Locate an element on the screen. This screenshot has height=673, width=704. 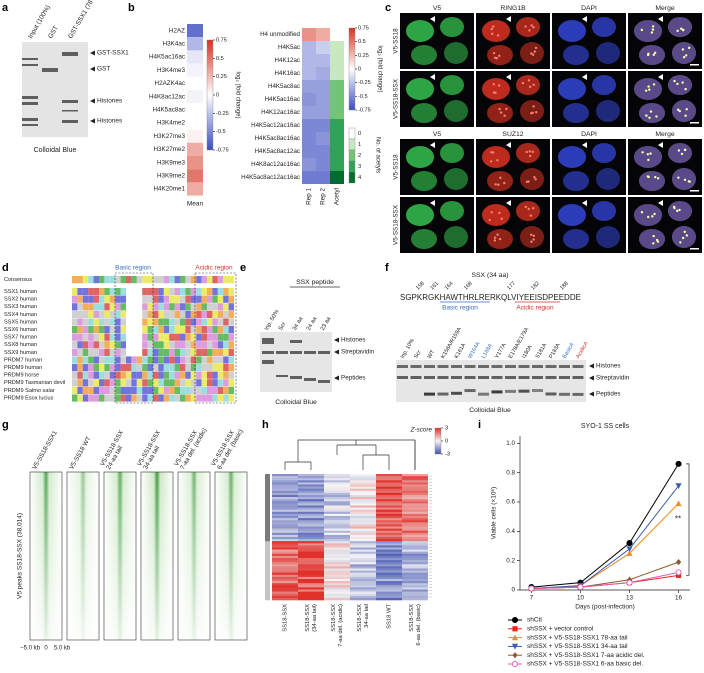
region-label: Basic region is located at coordinates (460, 308).